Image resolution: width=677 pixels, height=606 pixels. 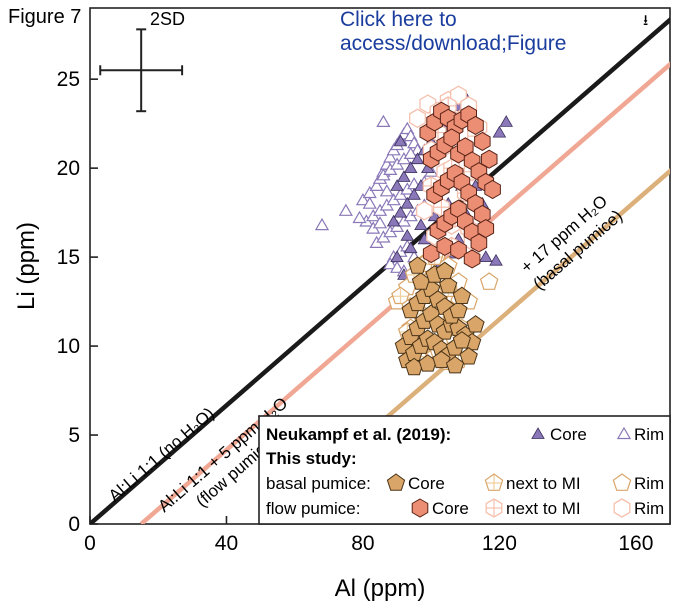 What do you see at coordinates (649, 434) in the screenshot?
I see `legend-neukampf-rim: Rim` at bounding box center [649, 434].